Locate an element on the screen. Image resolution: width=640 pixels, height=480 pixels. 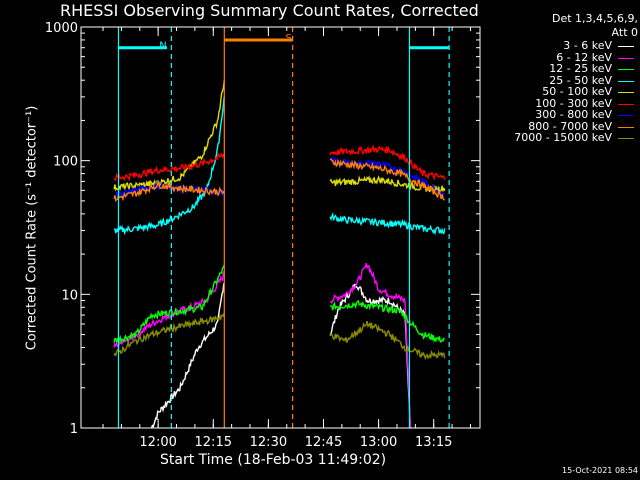
flag-label-0: N is located at coordinates (162, 46).